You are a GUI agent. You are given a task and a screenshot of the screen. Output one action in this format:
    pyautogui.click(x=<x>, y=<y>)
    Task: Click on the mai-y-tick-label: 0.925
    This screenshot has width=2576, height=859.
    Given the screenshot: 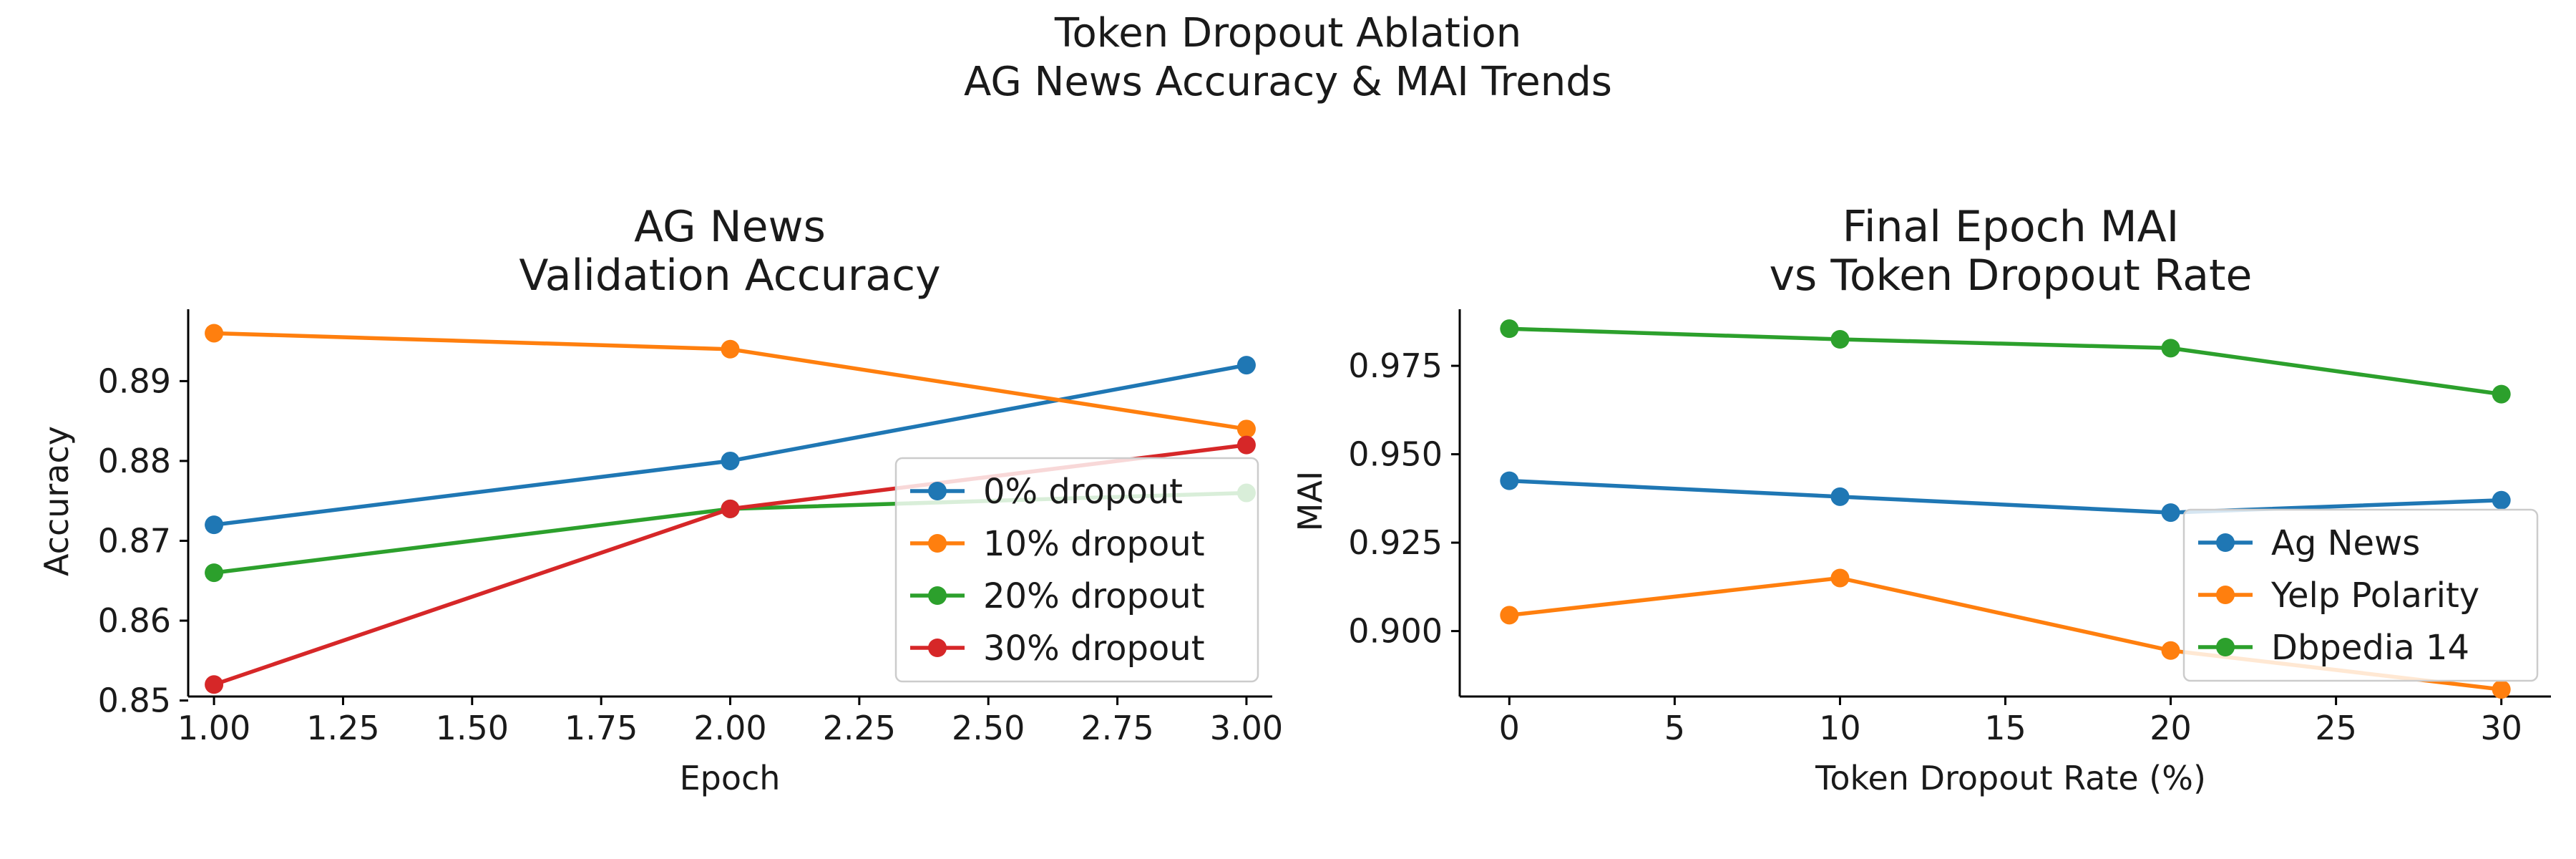 What is the action you would take?
    pyautogui.click(x=1395, y=542)
    